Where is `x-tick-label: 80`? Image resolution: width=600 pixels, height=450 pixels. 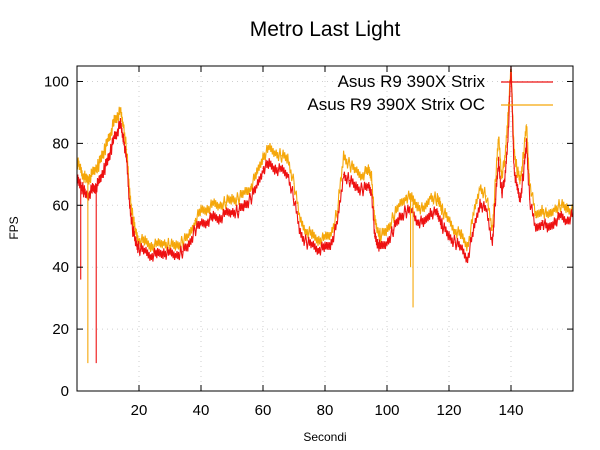 x-tick-label: 80 is located at coordinates (325, 410).